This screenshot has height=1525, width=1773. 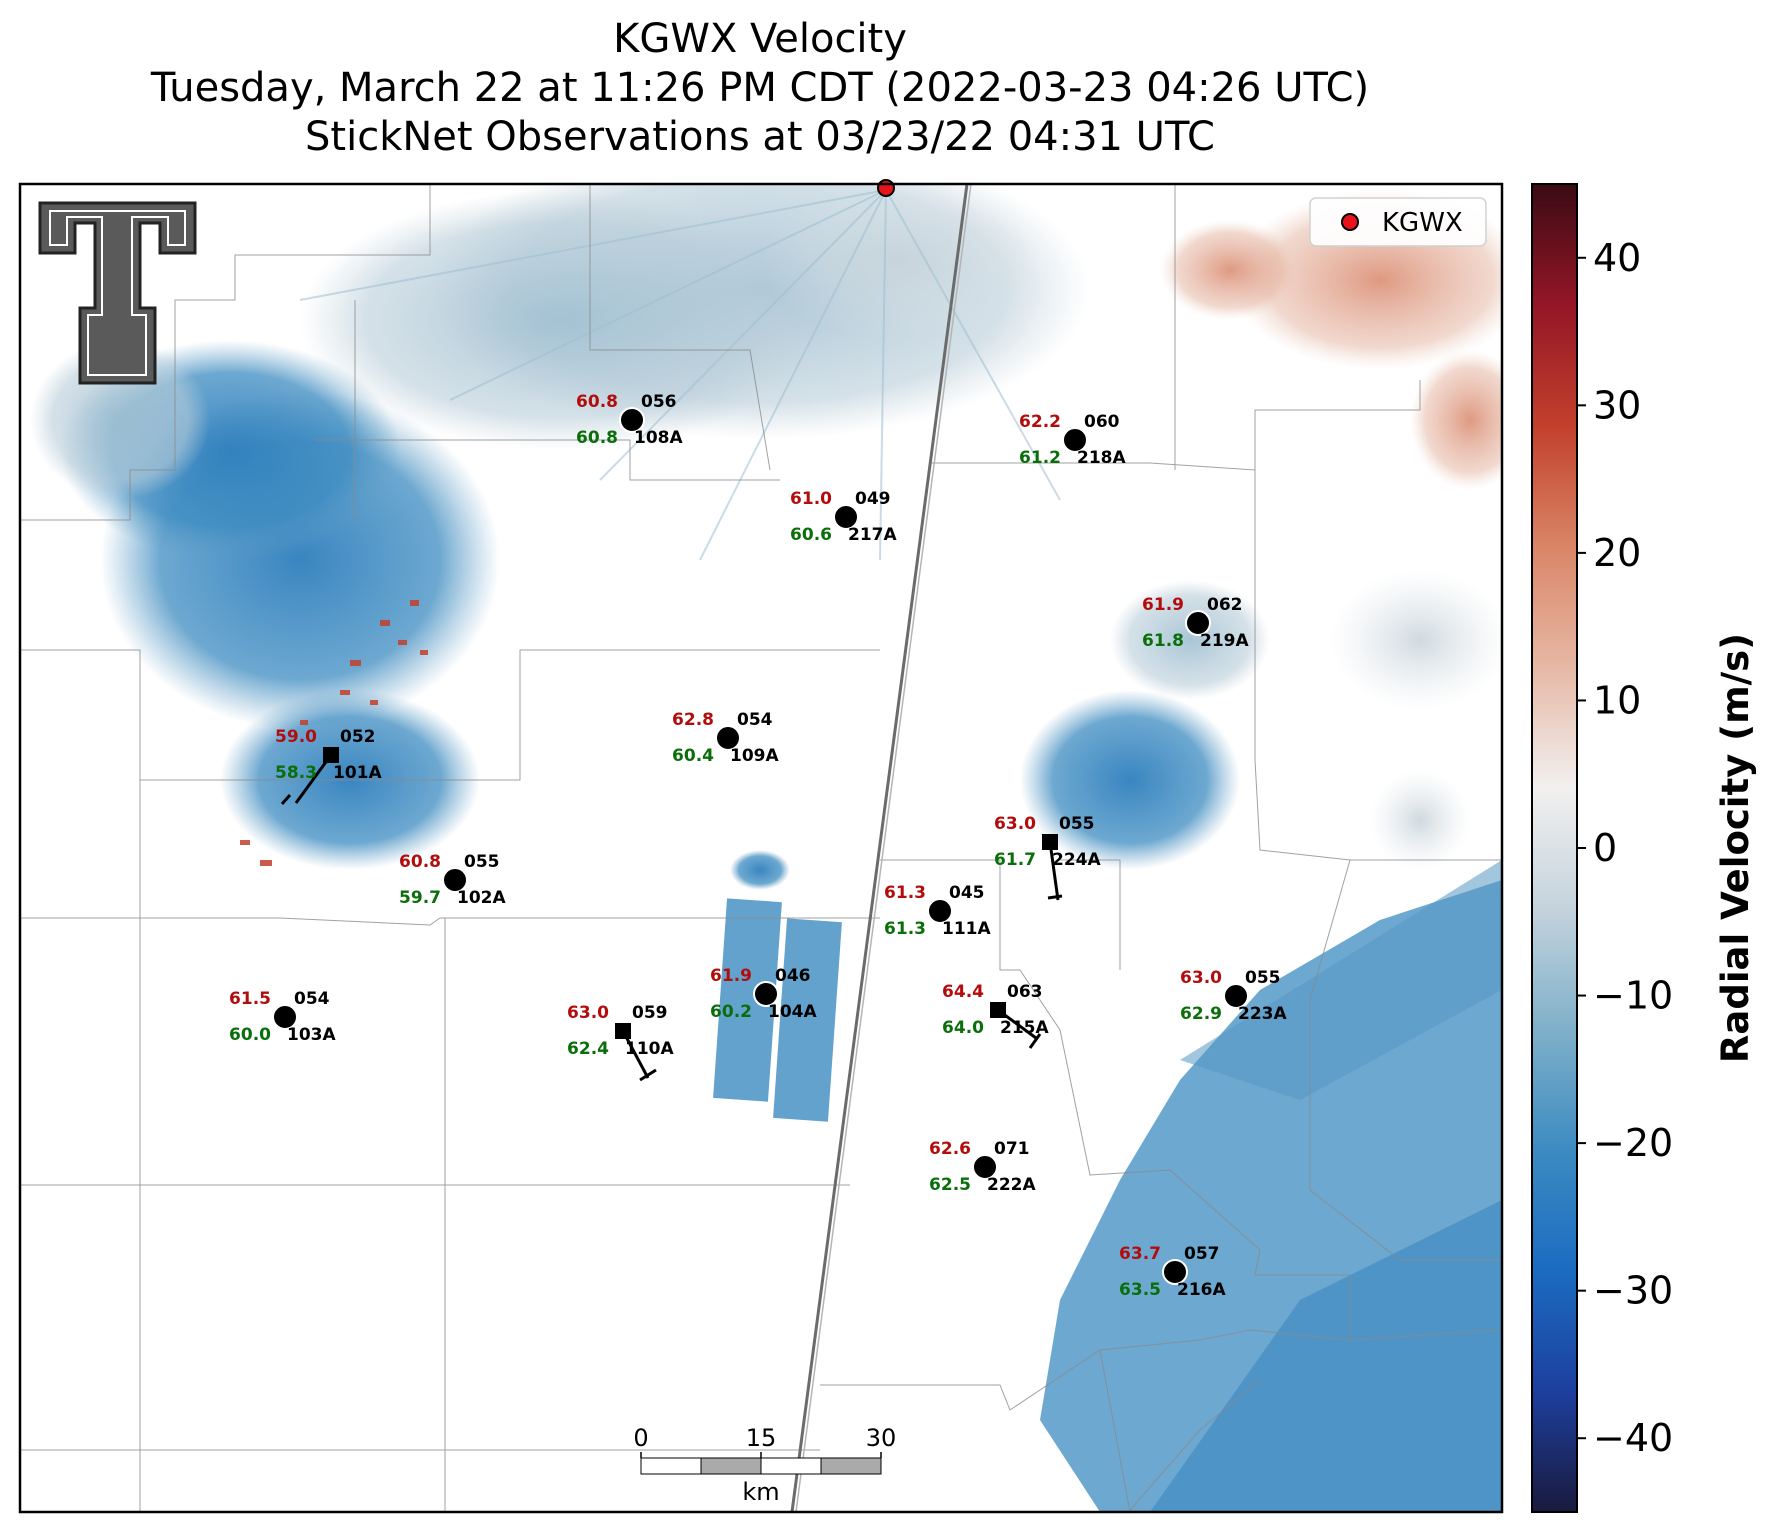 I want to click on station-temperature: 61.3, so click(x=905, y=893).